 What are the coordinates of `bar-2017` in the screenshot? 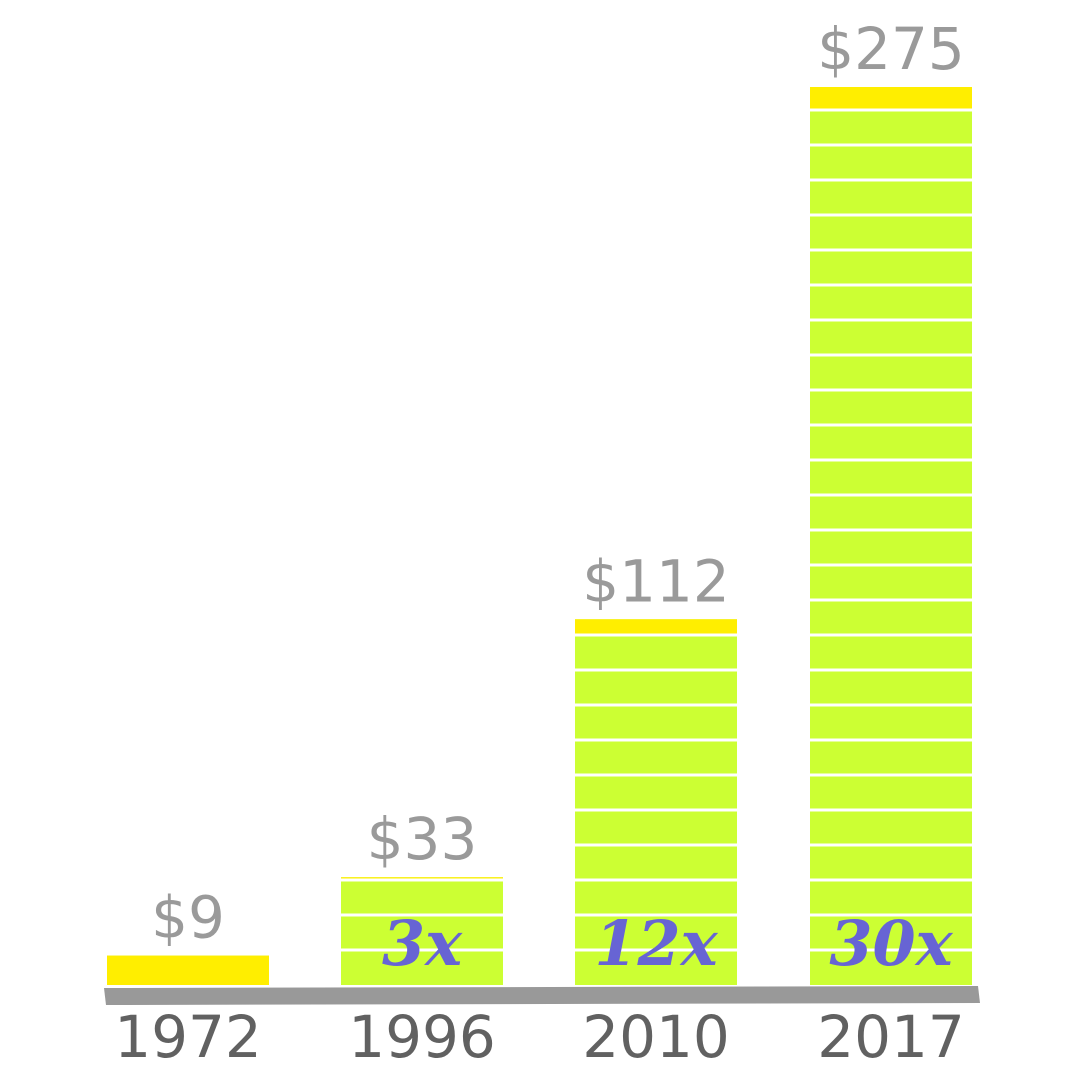 It's located at (891, 536).